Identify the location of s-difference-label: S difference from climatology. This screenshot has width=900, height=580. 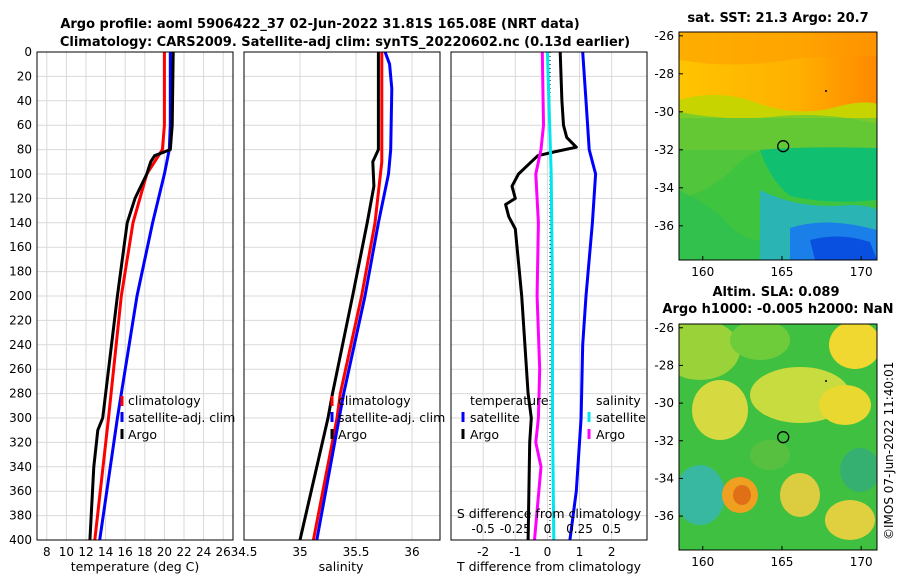
(549, 513).